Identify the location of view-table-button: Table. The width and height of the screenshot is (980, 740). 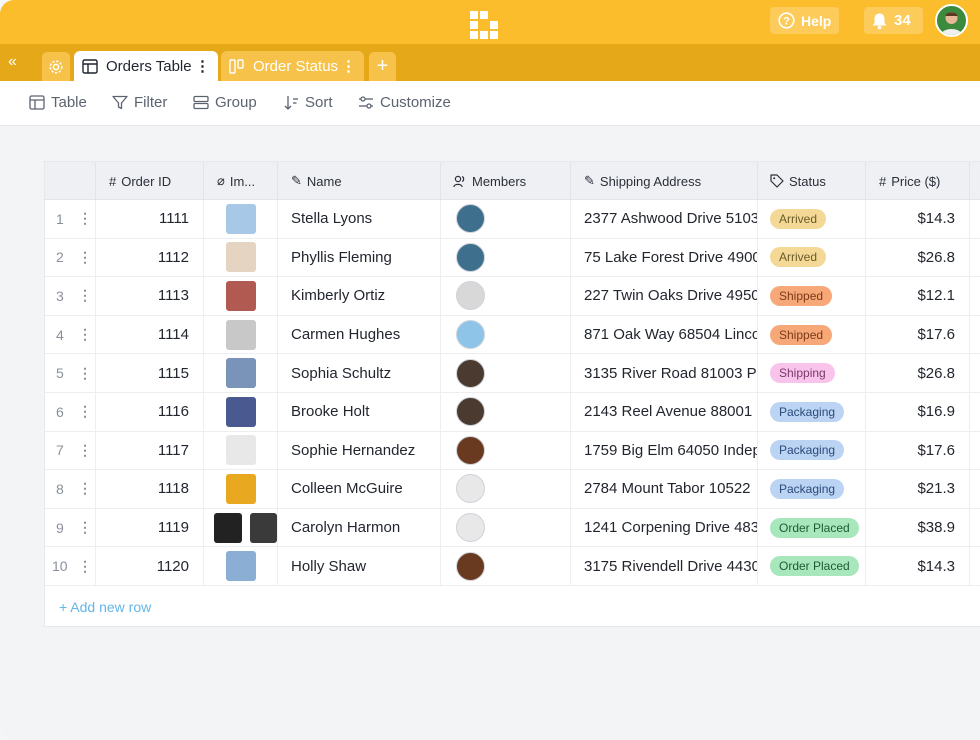
(58, 102).